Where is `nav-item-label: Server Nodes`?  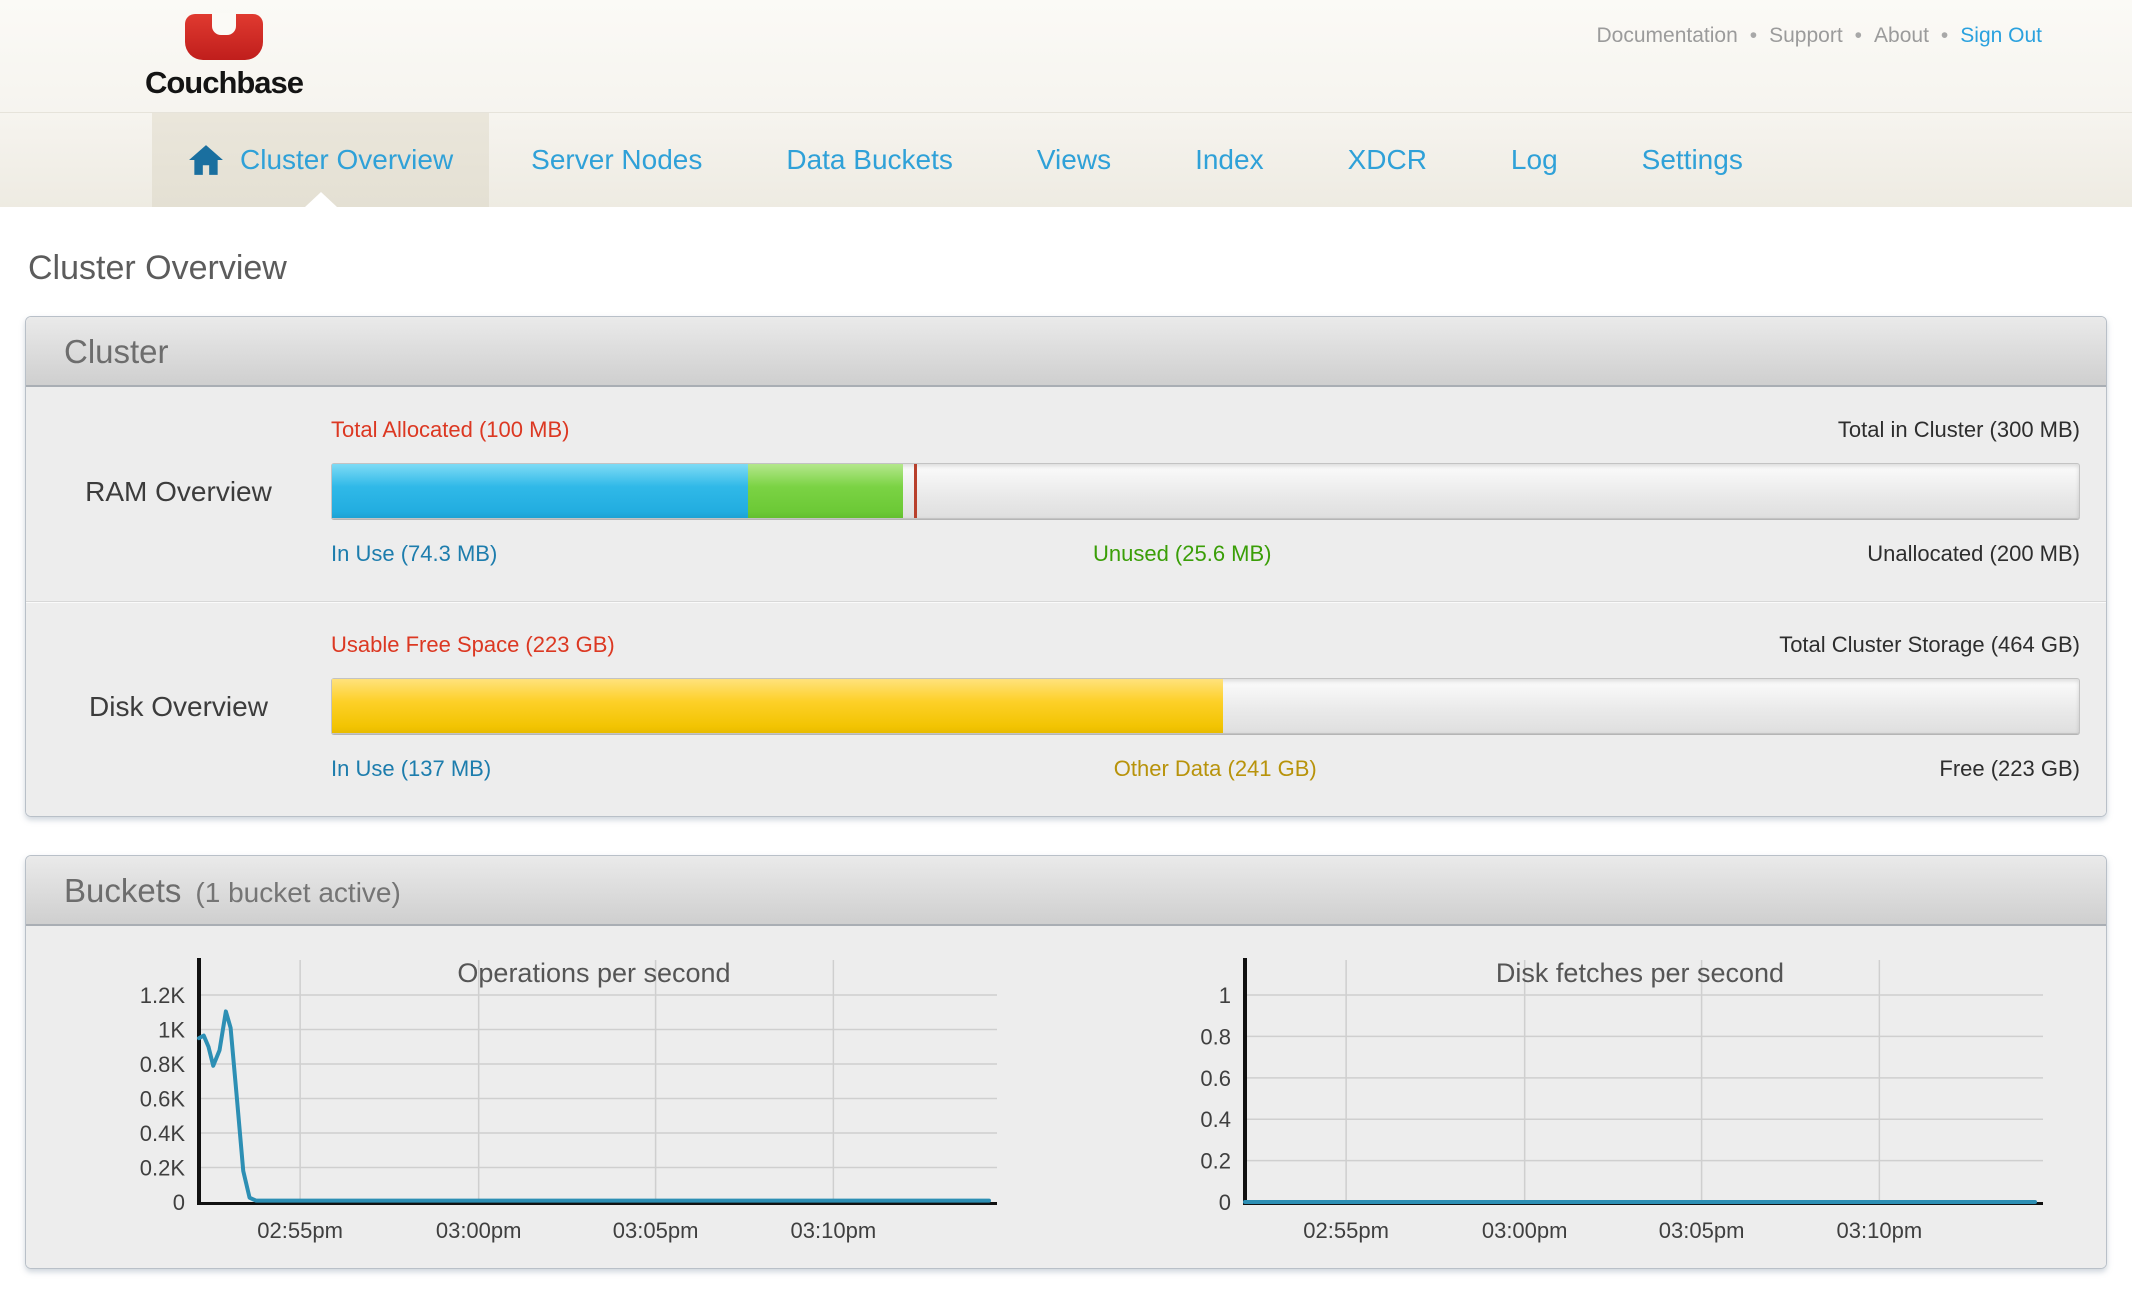
nav-item-label: Server Nodes is located at coordinates (617, 159).